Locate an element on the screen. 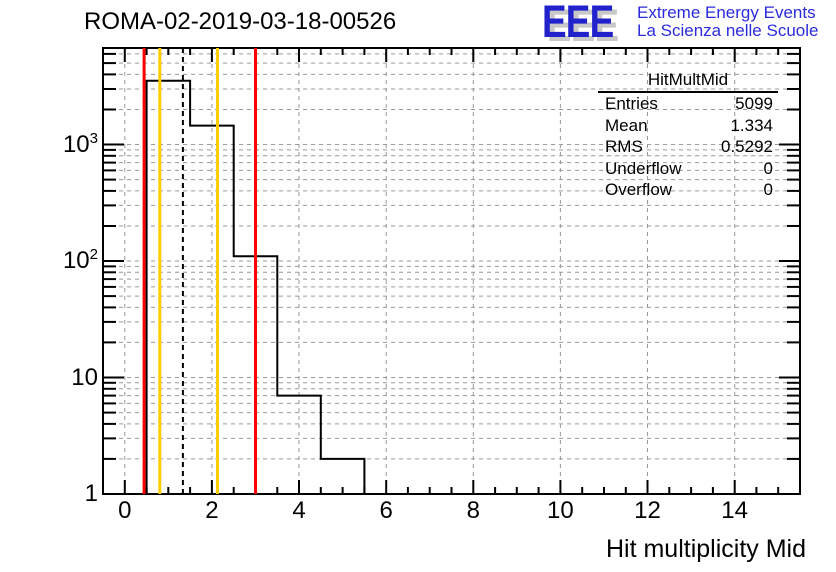  x-tick-label: 14 is located at coordinates (734, 510).